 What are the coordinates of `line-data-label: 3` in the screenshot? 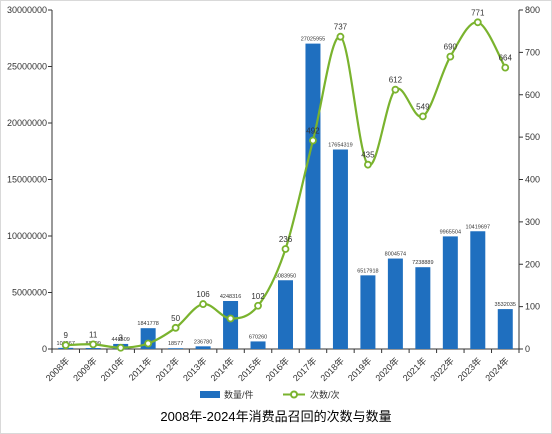 It's located at (120, 338).